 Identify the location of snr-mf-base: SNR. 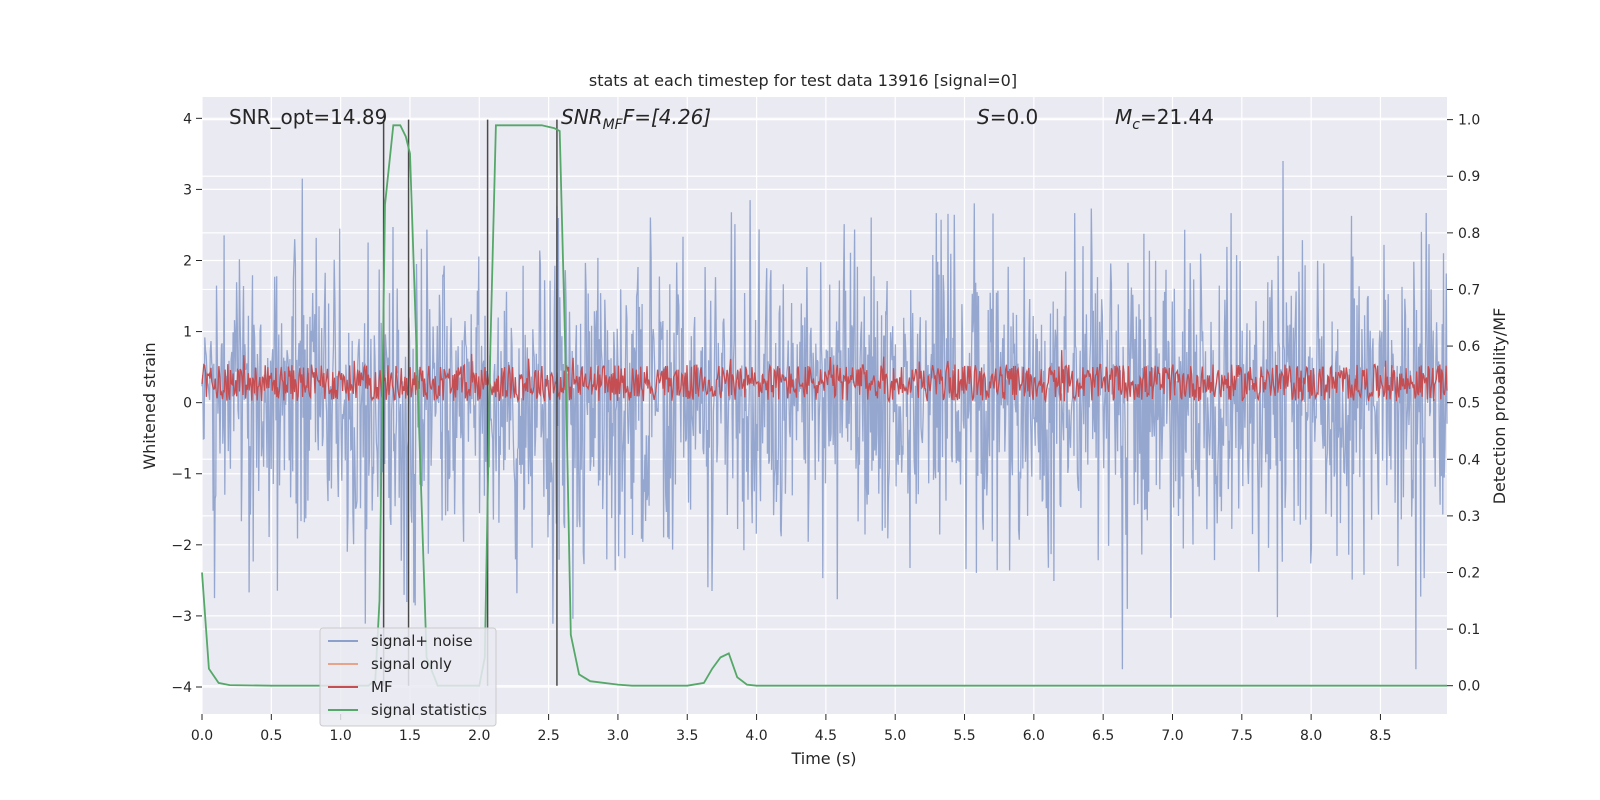
(582, 117).